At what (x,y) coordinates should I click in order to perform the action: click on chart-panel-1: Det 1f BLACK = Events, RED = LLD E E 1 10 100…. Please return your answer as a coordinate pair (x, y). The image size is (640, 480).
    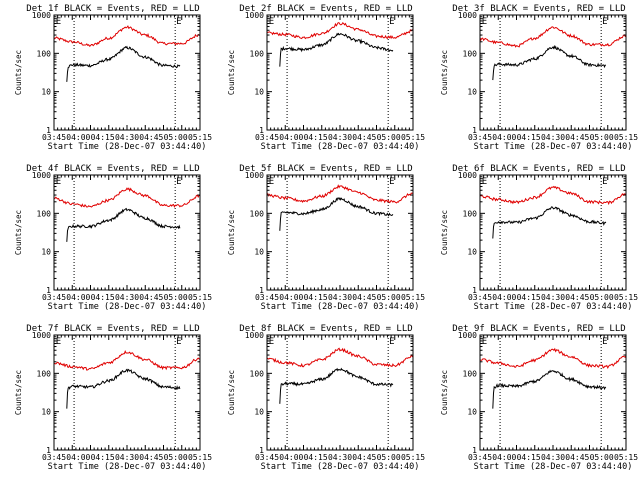
    Looking at the image, I should click on (113, 78).